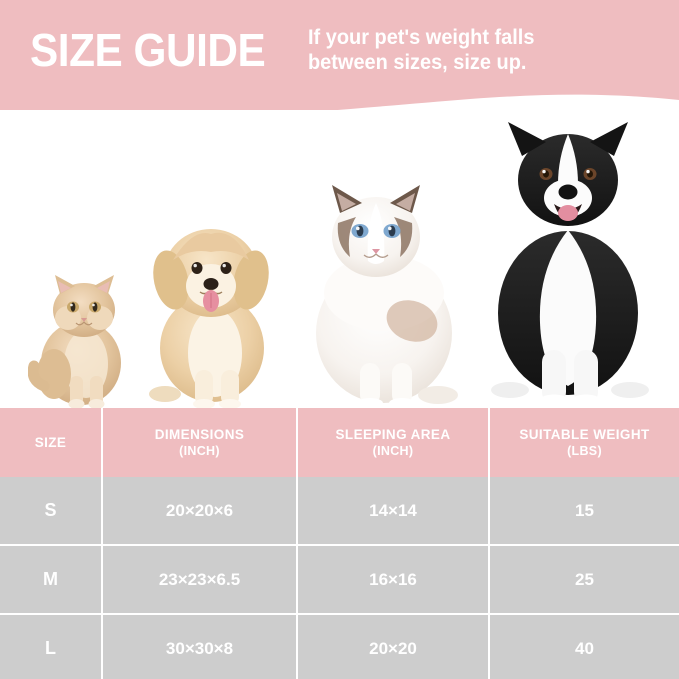  What do you see at coordinates (81, 328) in the screenshot?
I see `animal-golden-british-shorthair-cat` at bounding box center [81, 328].